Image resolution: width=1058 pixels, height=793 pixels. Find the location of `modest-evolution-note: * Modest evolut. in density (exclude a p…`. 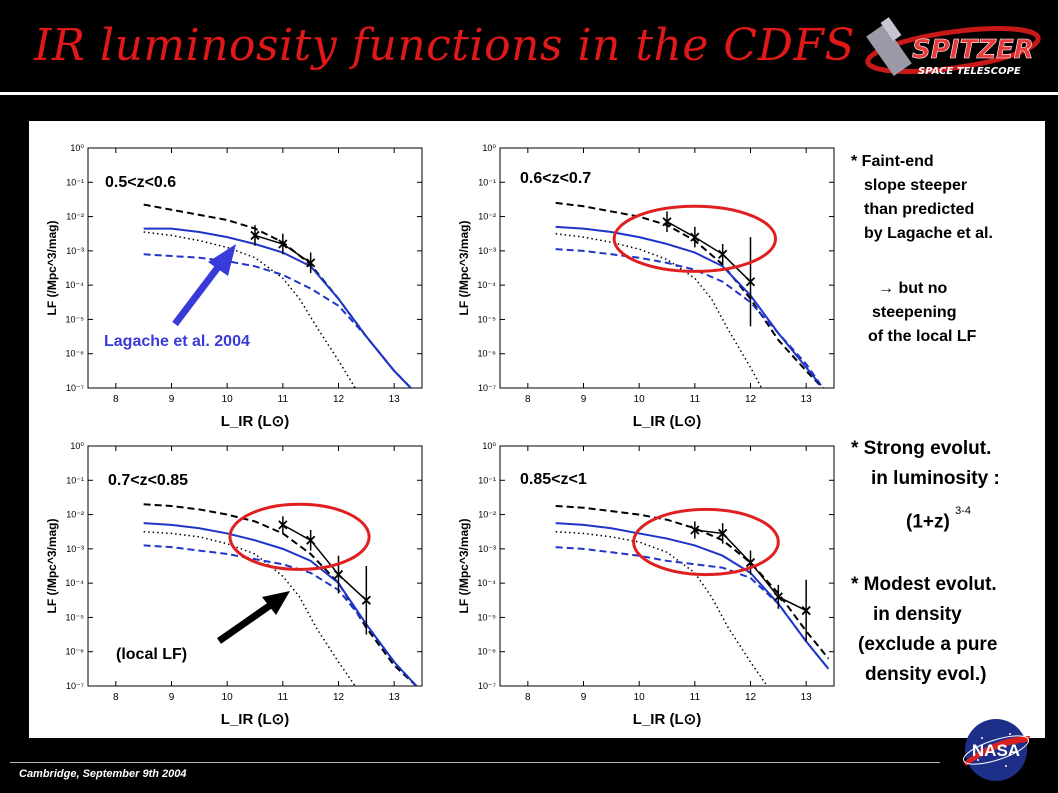

modest-evolution-note: * Modest evolut. in density (exclude a p… is located at coordinates (924, 630).